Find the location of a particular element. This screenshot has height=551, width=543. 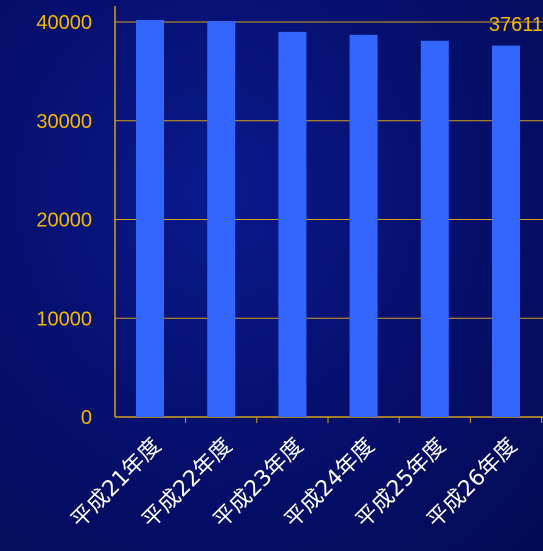

y-tick-label: 30000 is located at coordinates (64, 122).